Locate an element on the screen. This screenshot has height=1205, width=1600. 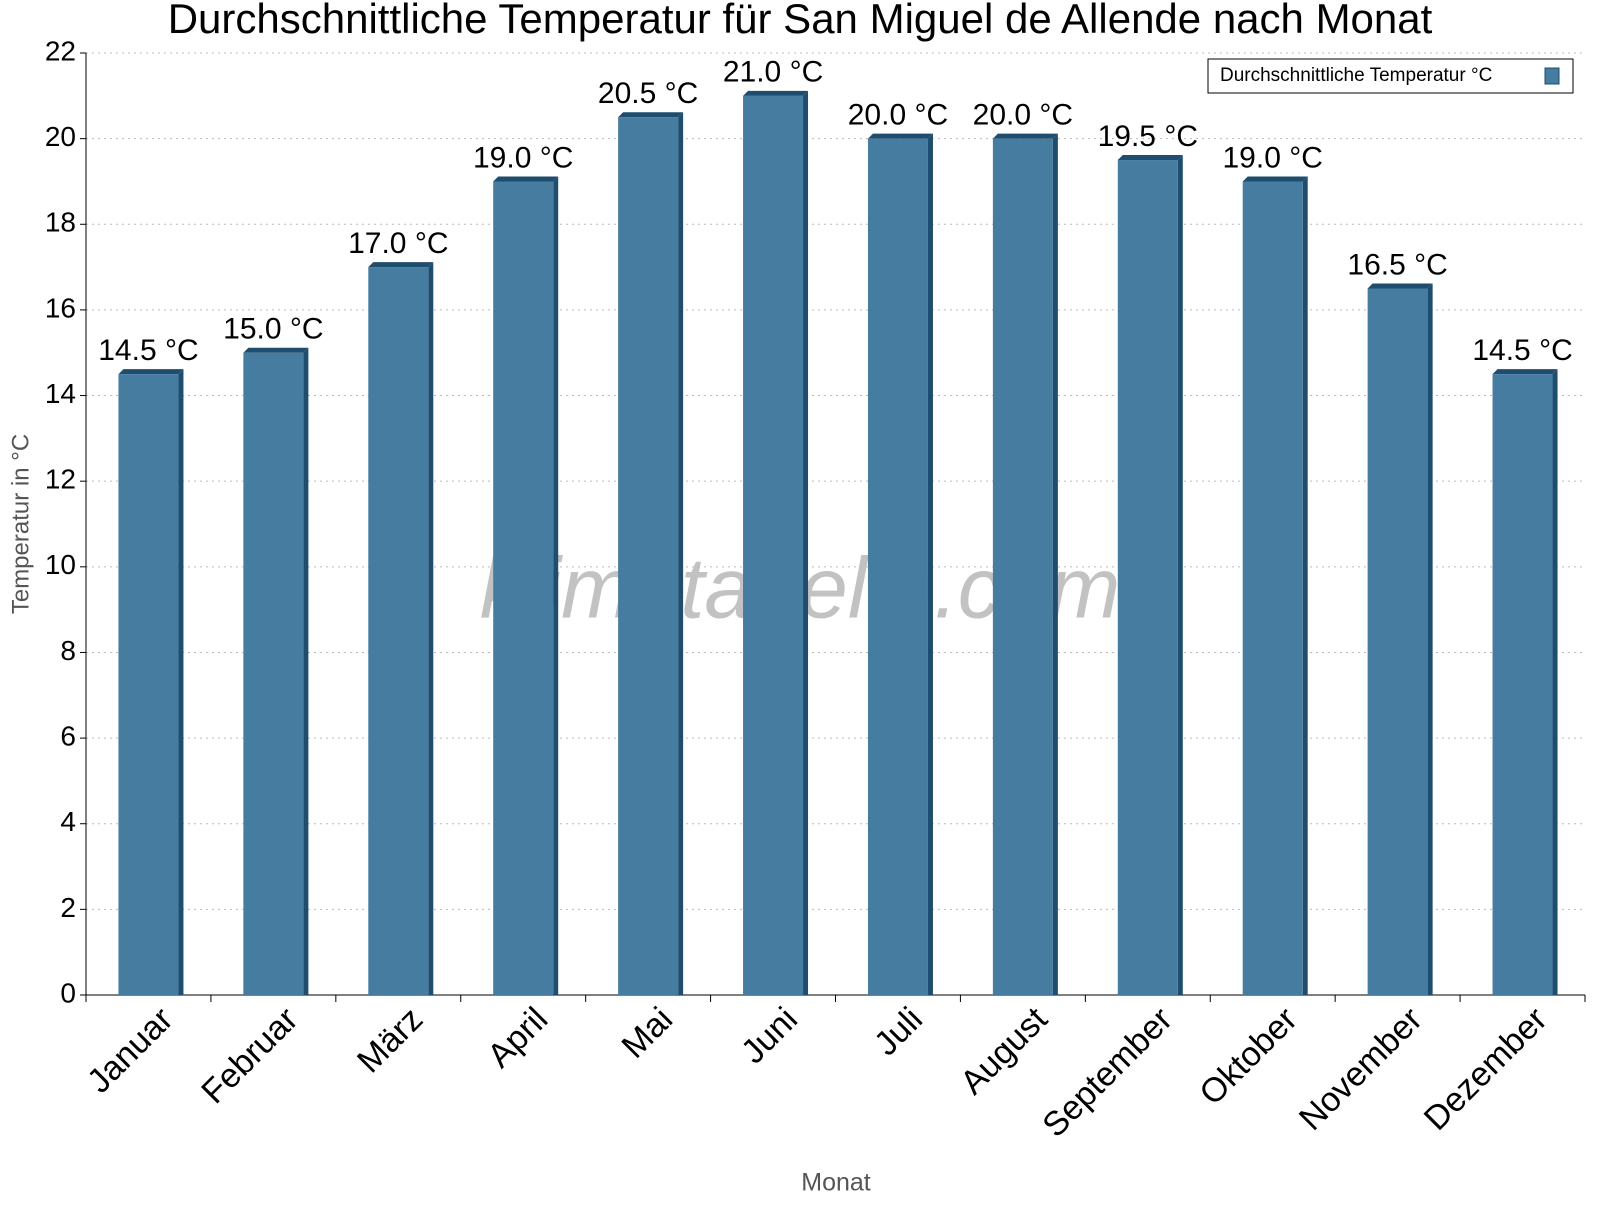
x-tick-label: November is located at coordinates (1361, 1069).